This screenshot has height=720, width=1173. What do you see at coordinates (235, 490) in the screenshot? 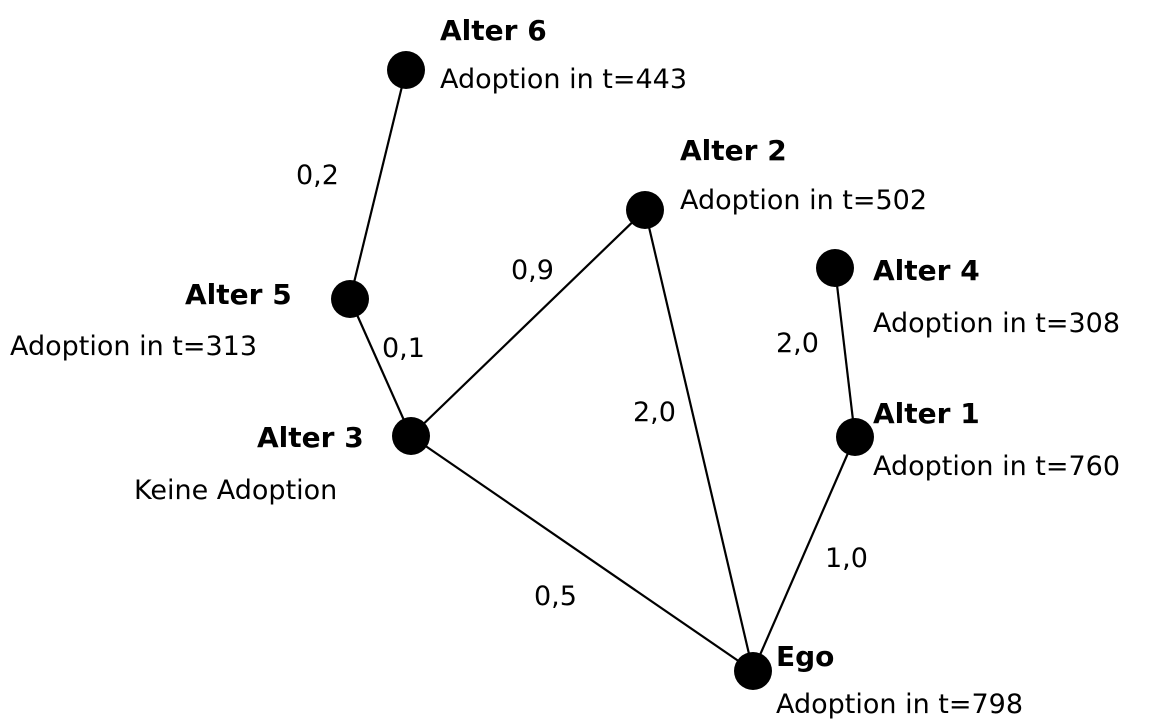
I see `node-status-alter3: Keine Adoption` at bounding box center [235, 490].